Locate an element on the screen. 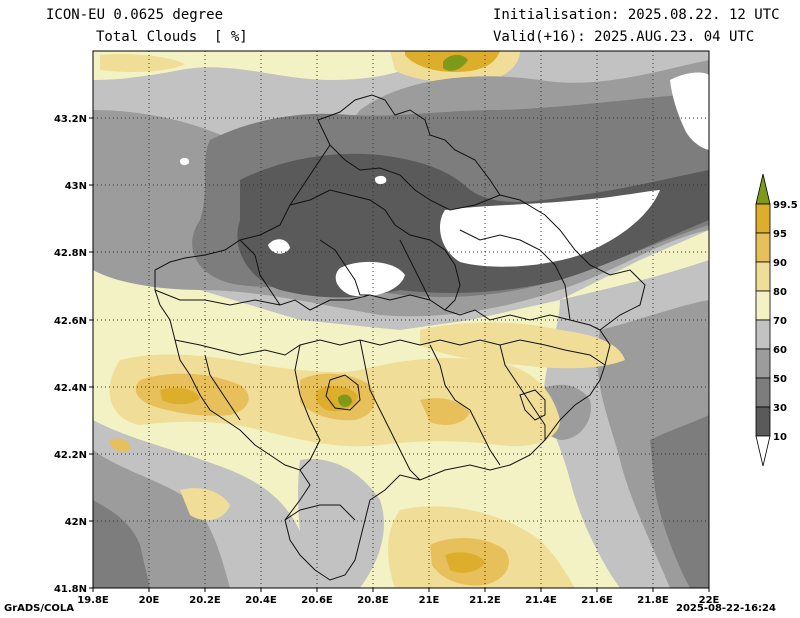 The height and width of the screenshot is (618, 800). field-ne-tan is located at coordinates (522, 345).